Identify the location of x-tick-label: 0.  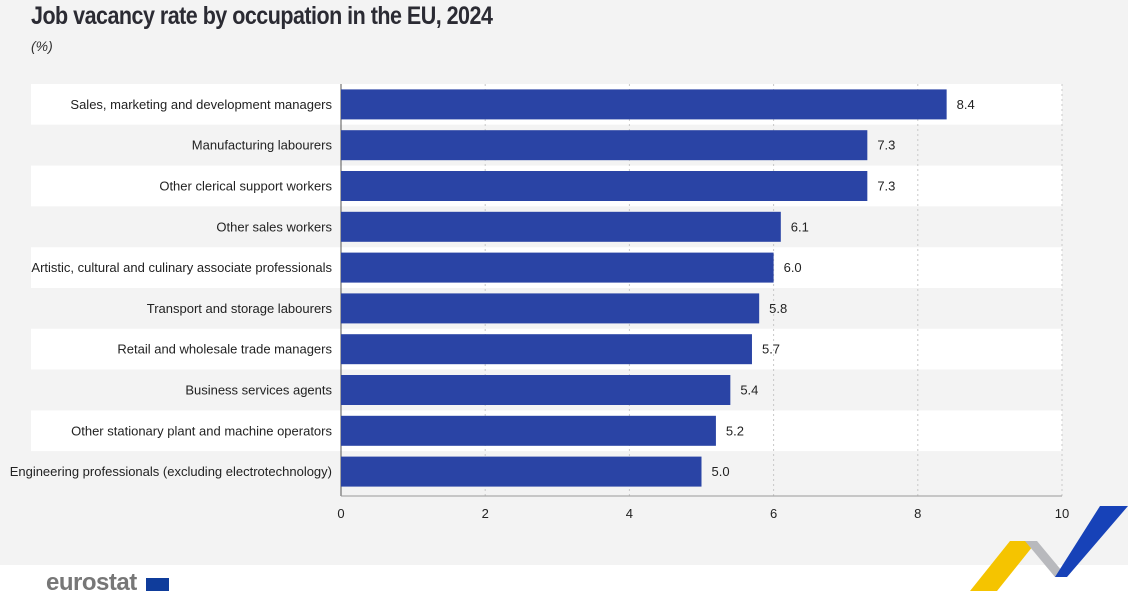
(340, 513).